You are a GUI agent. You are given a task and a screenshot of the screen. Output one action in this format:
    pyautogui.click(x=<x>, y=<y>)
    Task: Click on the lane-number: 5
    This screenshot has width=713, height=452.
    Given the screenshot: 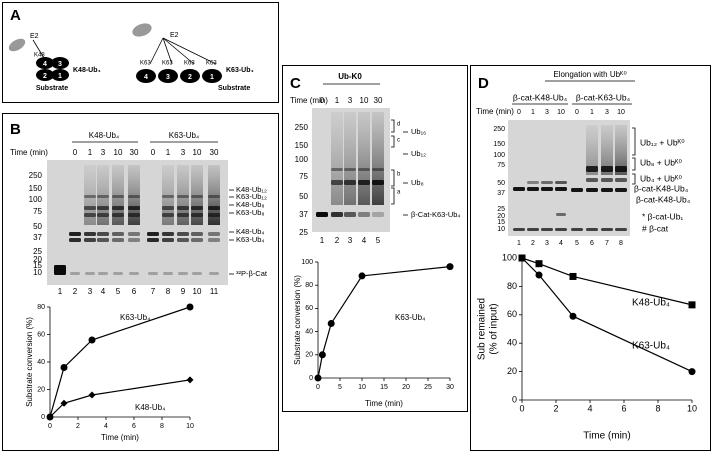 What is the action you would take?
    pyautogui.click(x=118, y=291)
    